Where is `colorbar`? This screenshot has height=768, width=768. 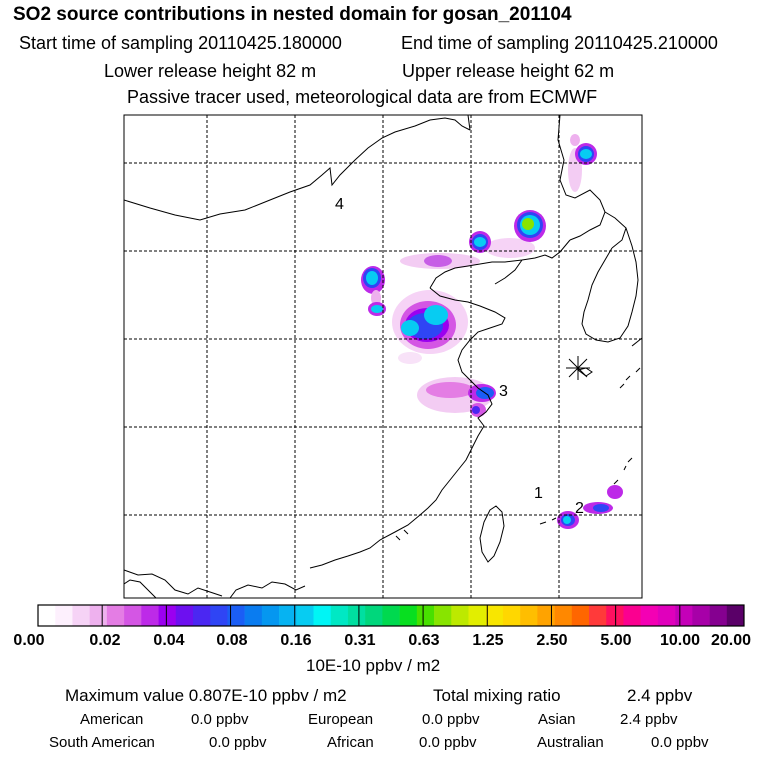
colorbar is located at coordinates (391, 615).